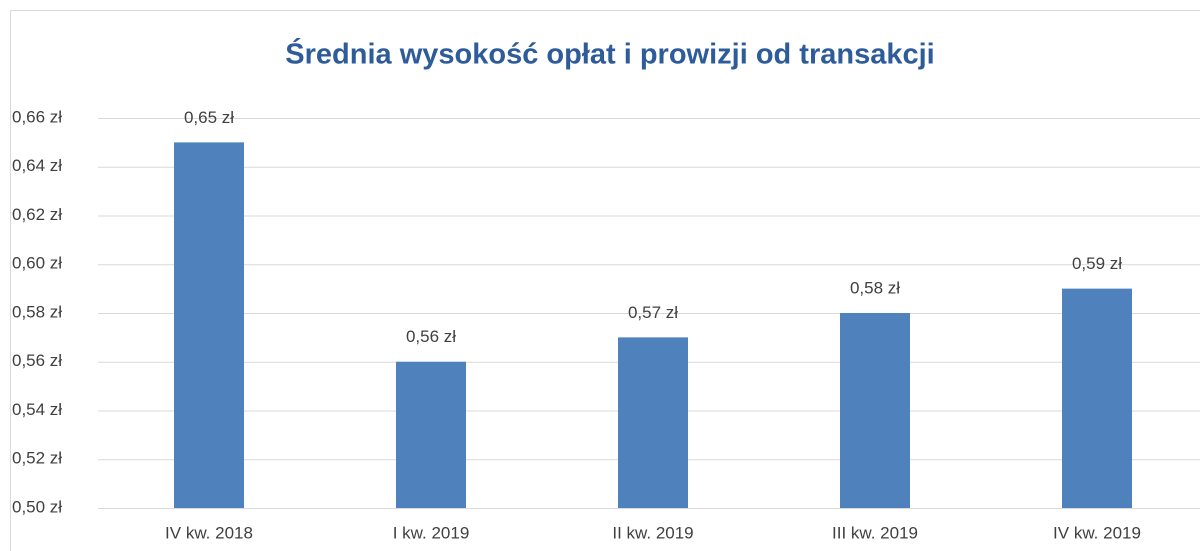 The width and height of the screenshot is (1200, 551). Describe the element at coordinates (431, 336) in the screenshot. I see `data-label: 0,56 zł` at that location.